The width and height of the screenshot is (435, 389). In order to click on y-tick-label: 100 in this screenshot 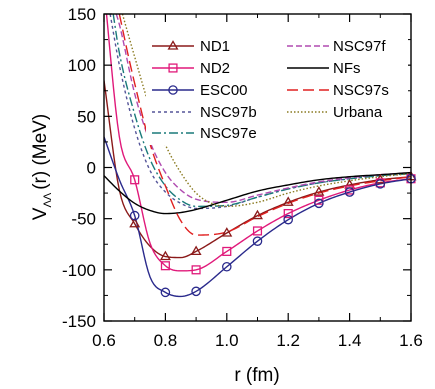, I will do `click(82, 65)`.